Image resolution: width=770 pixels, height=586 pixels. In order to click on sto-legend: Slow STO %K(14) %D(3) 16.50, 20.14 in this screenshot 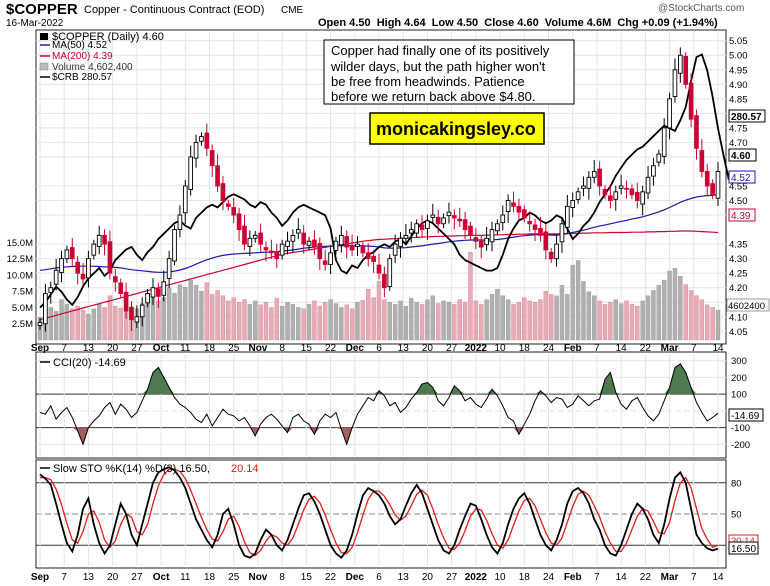, I will do `click(149, 469)`.